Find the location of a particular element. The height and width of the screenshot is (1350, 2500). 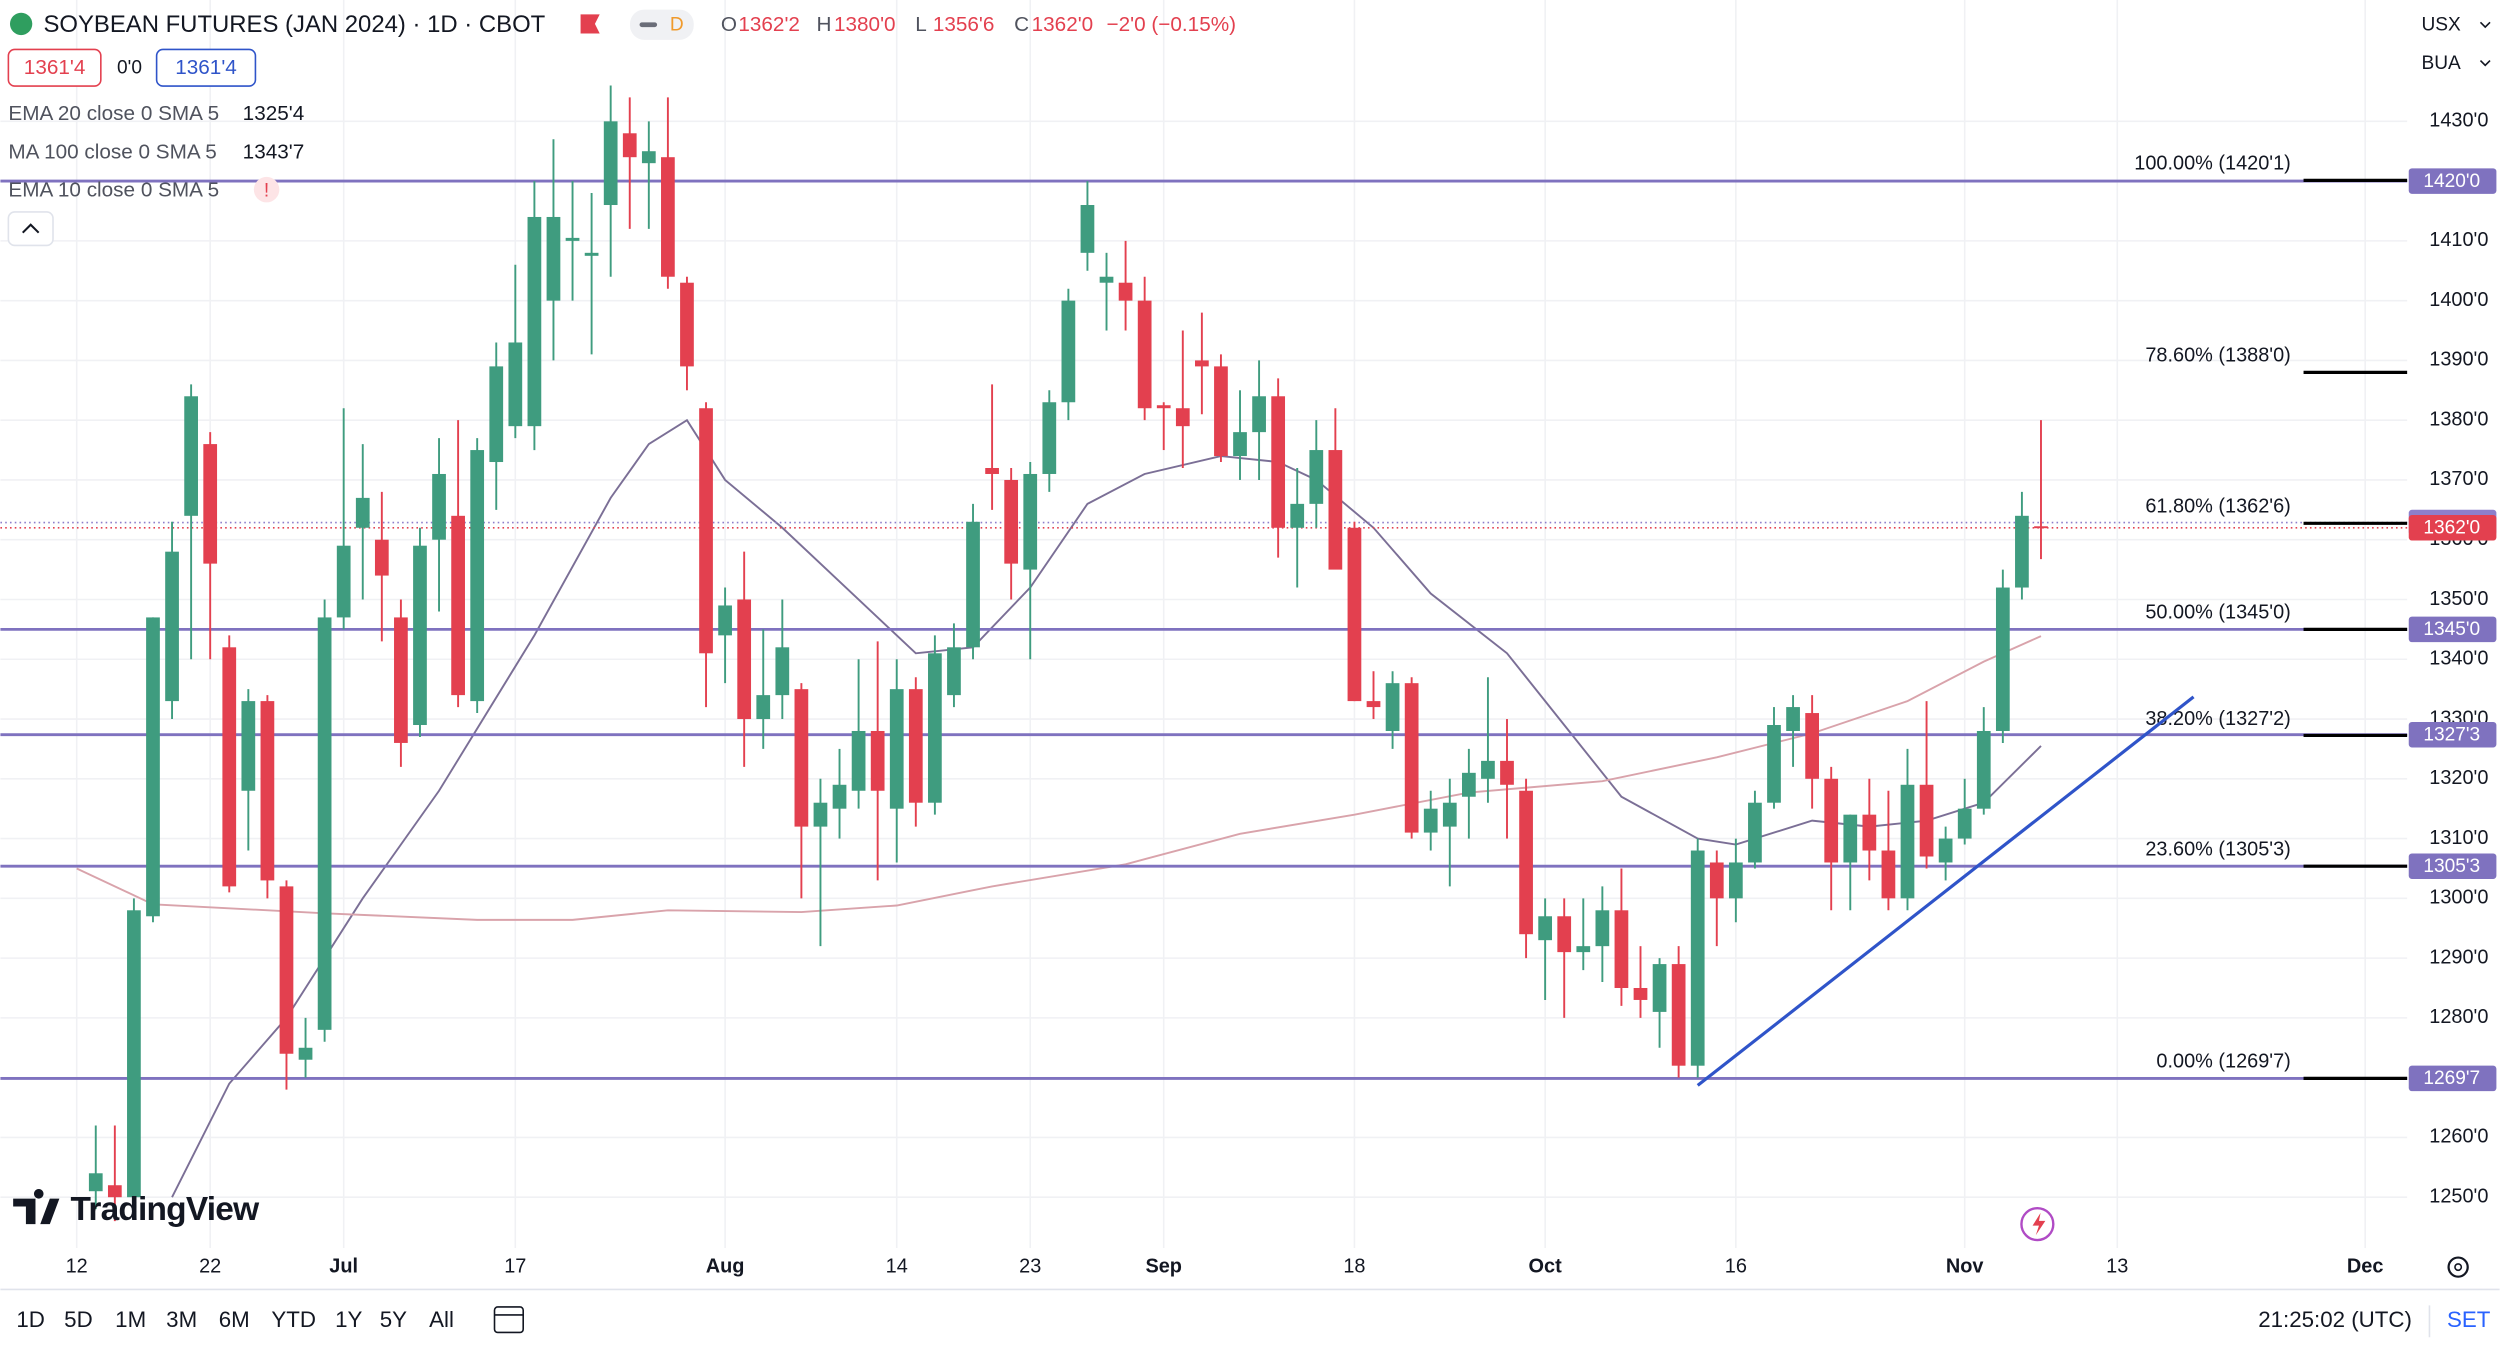

range-button: 1Y is located at coordinates (348, 1319).